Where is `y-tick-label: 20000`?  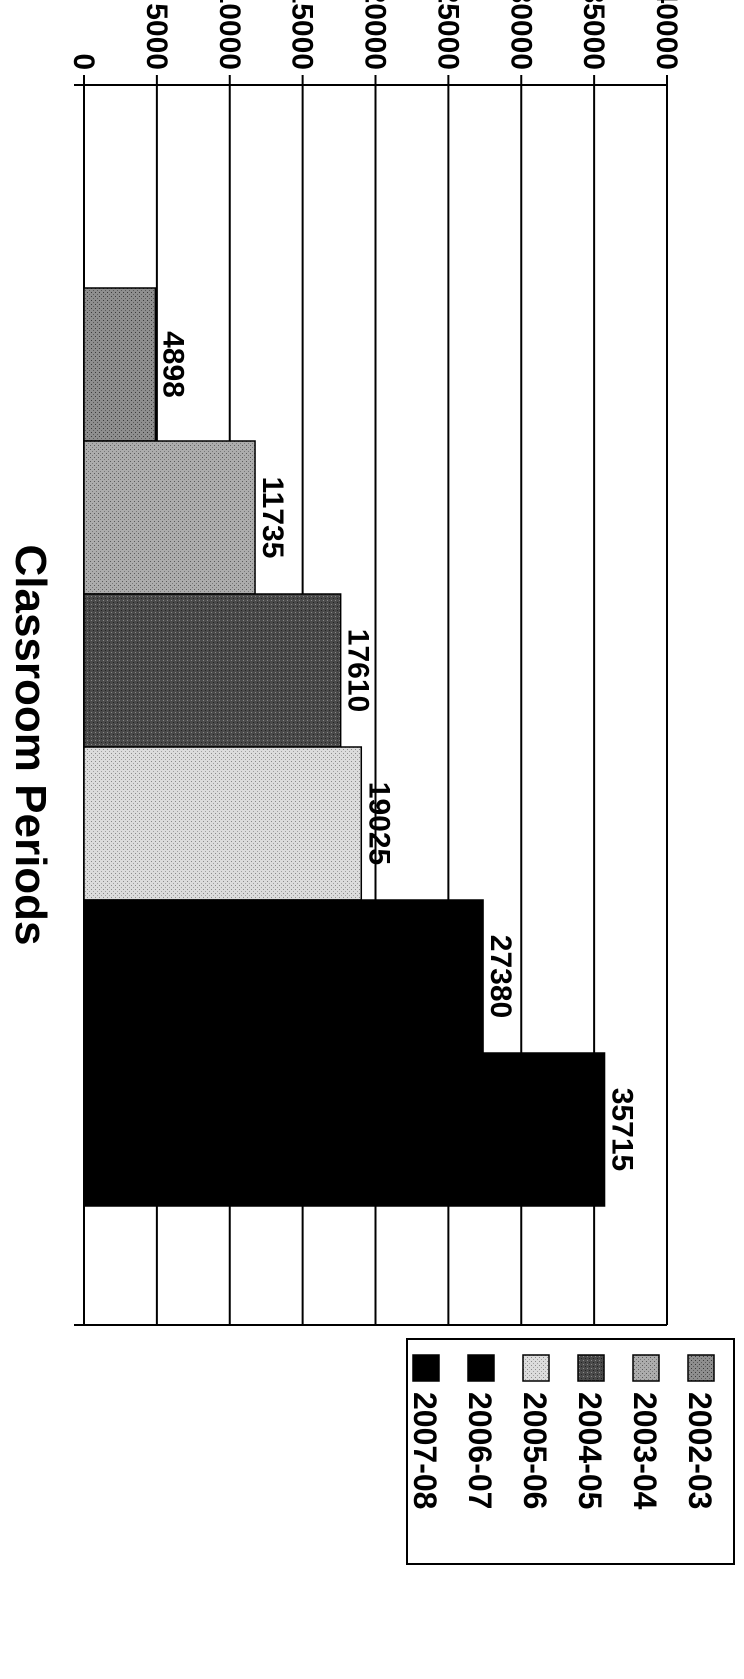
y-tick-label: 20000 is located at coordinates (375, 35).